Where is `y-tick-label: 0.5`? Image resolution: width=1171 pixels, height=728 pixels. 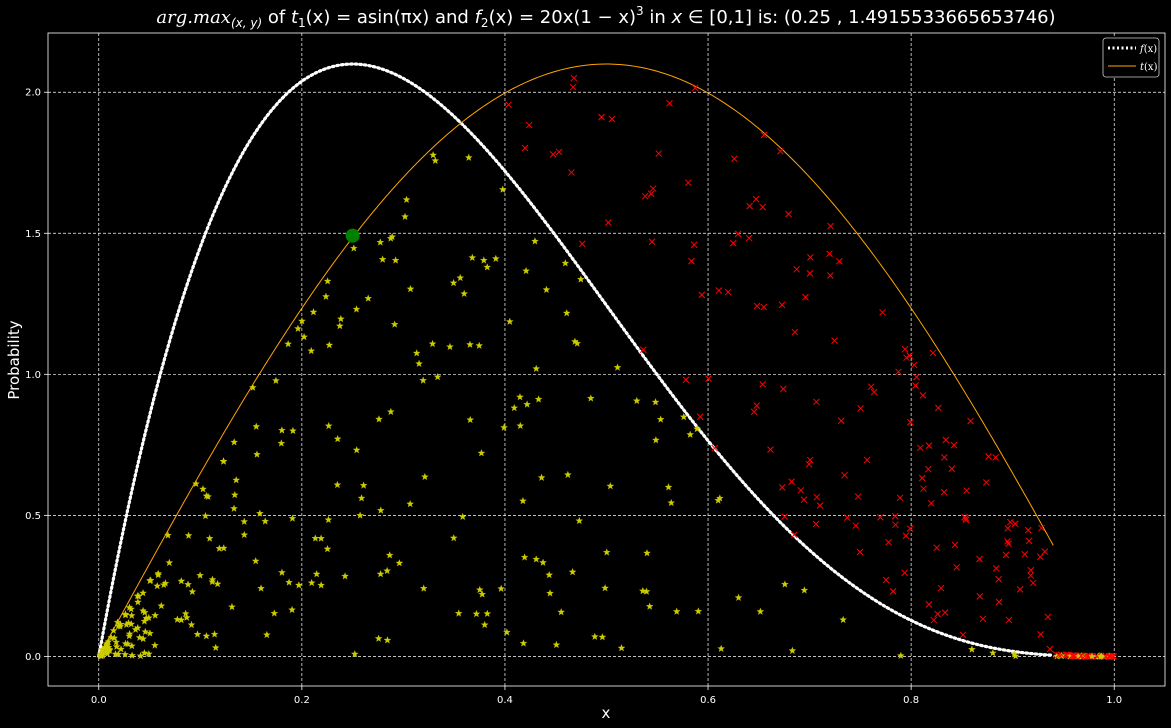
y-tick-label: 0.5 is located at coordinates (33, 516).